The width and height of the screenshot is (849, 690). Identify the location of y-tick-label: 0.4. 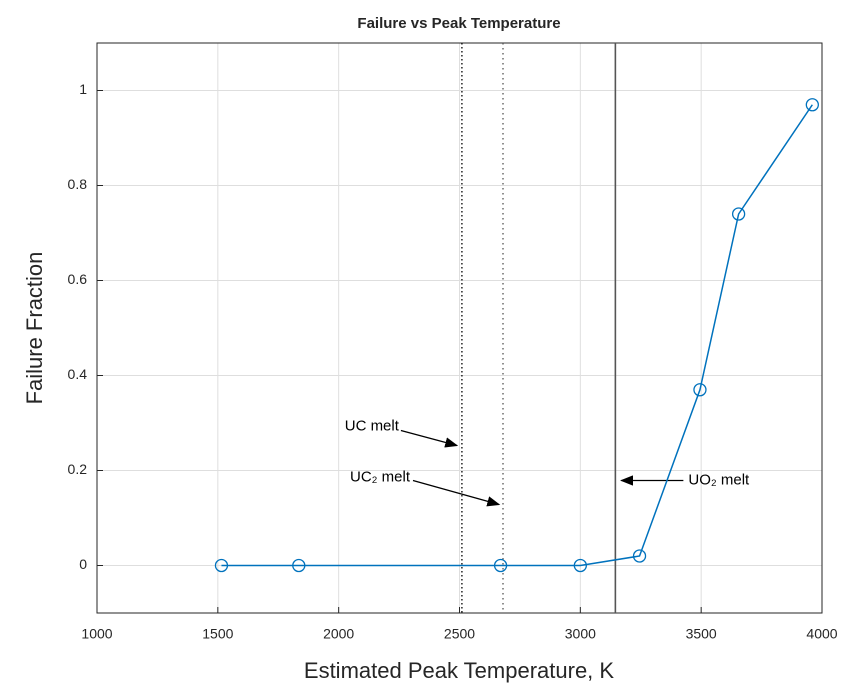
(78, 374).